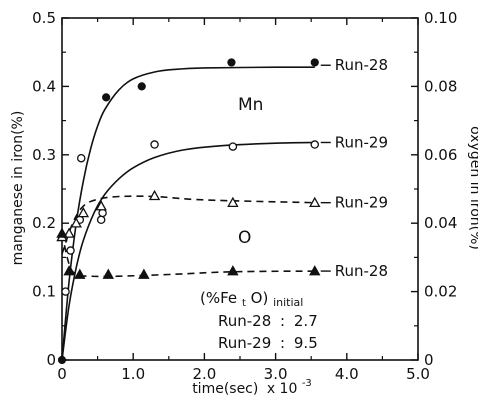 The height and width of the screenshot is (407, 478). I want to click on o-label: O, so click(244, 238).